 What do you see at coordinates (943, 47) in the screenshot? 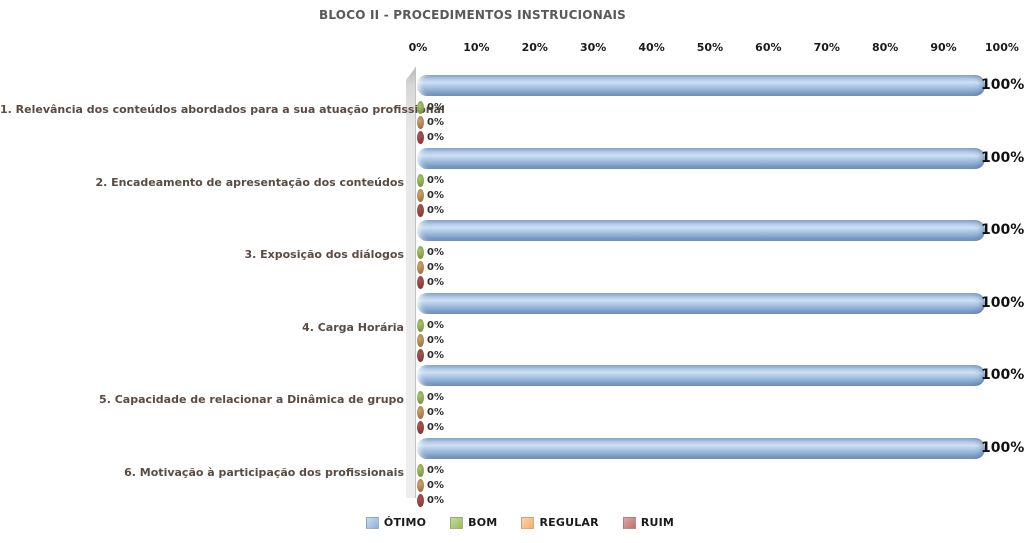
I see `x-tick: 90%` at bounding box center [943, 47].